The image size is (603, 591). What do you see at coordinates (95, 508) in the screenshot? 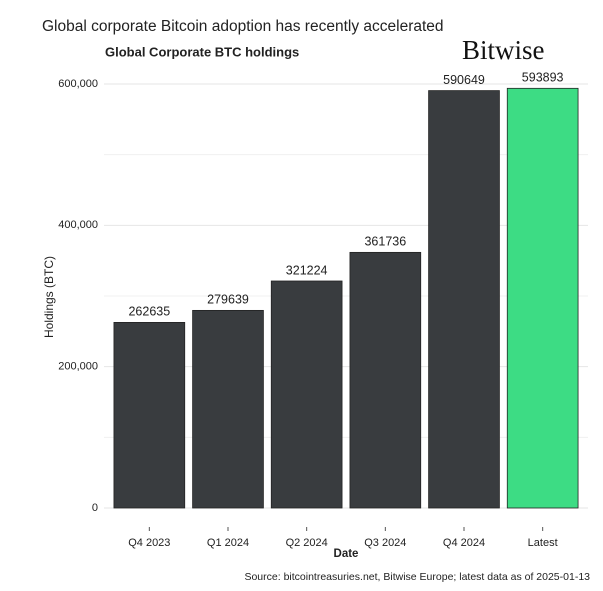
I see `y-tick-label: 0` at bounding box center [95, 508].